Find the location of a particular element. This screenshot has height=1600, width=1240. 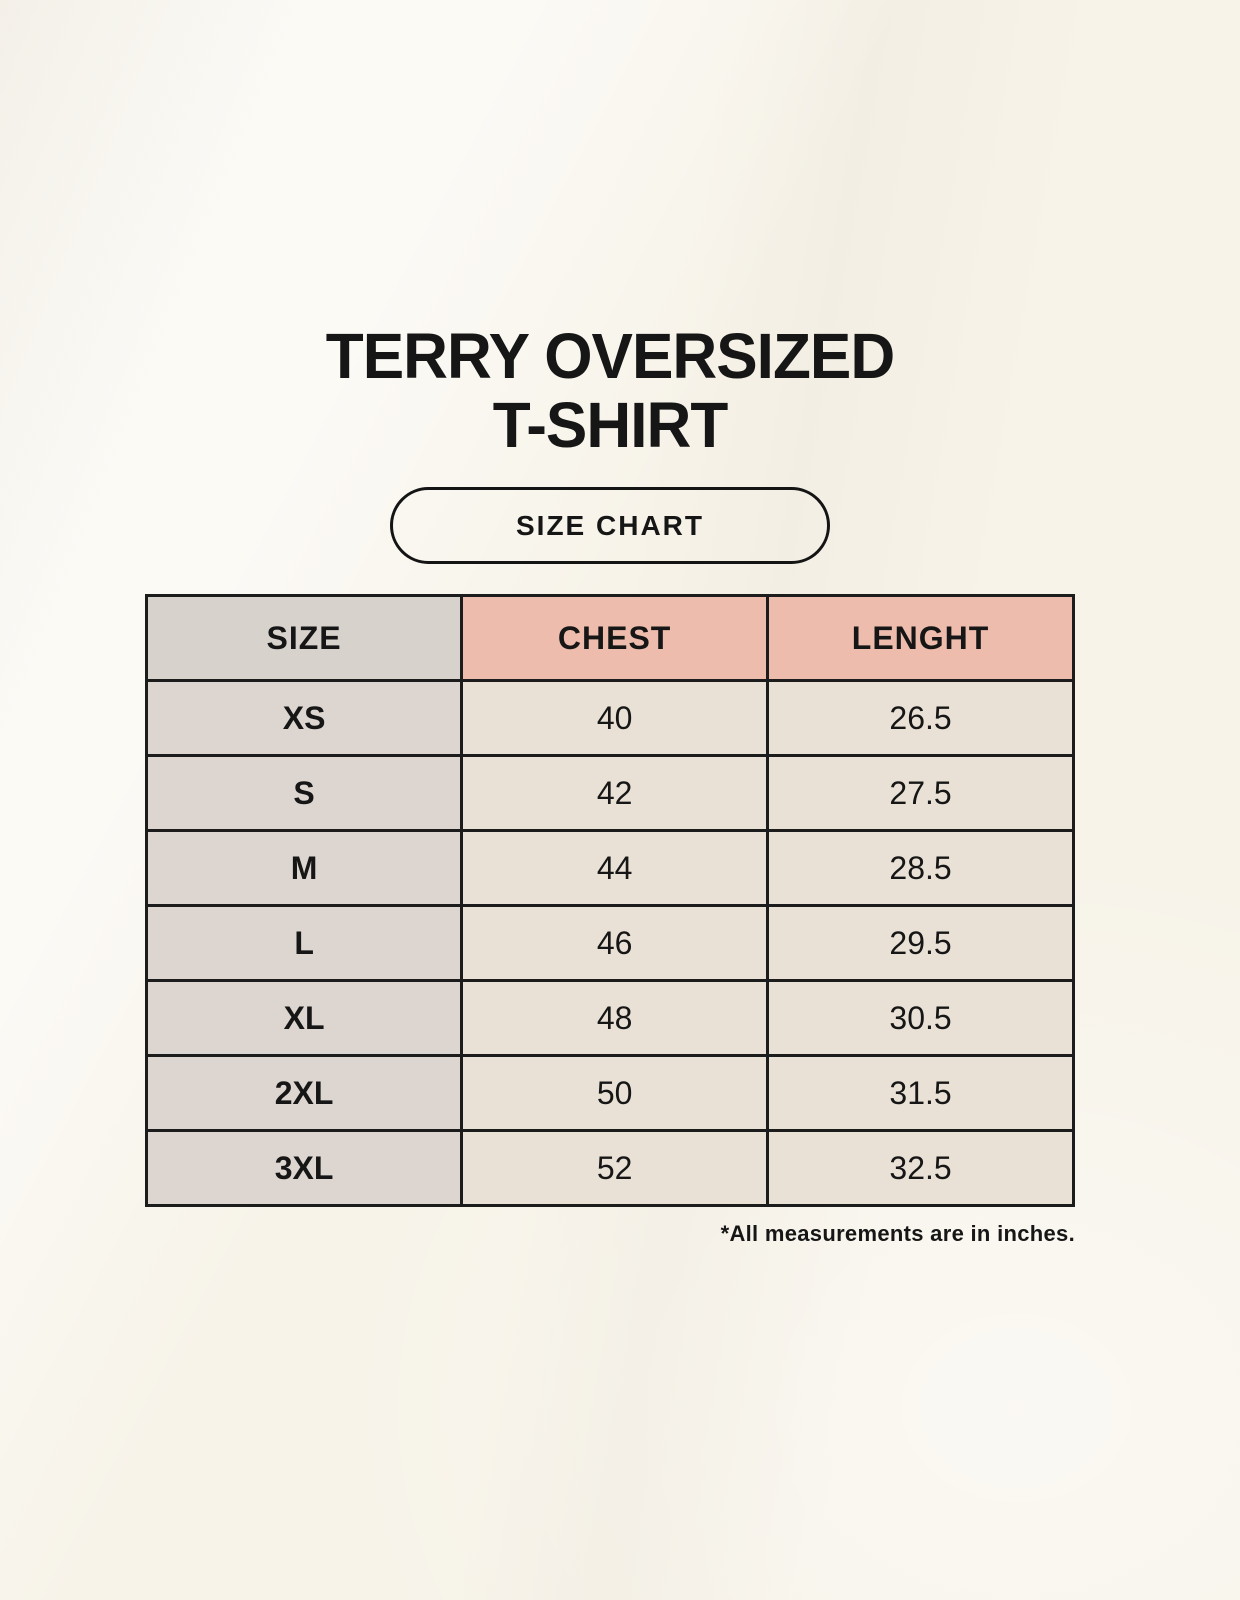

page-title-line2: T-SHIRT is located at coordinates (610, 425).